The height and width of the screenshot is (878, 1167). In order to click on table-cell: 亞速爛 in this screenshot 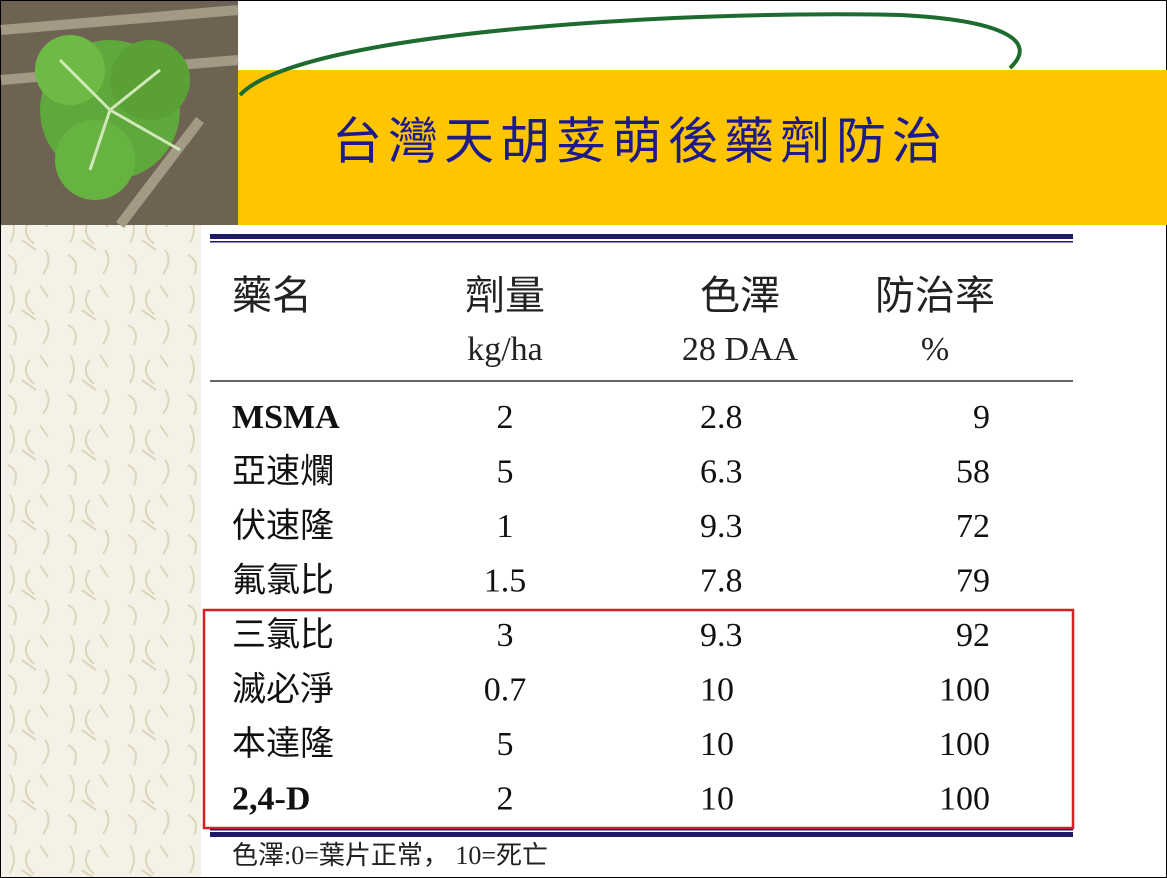, I will do `click(283, 471)`.